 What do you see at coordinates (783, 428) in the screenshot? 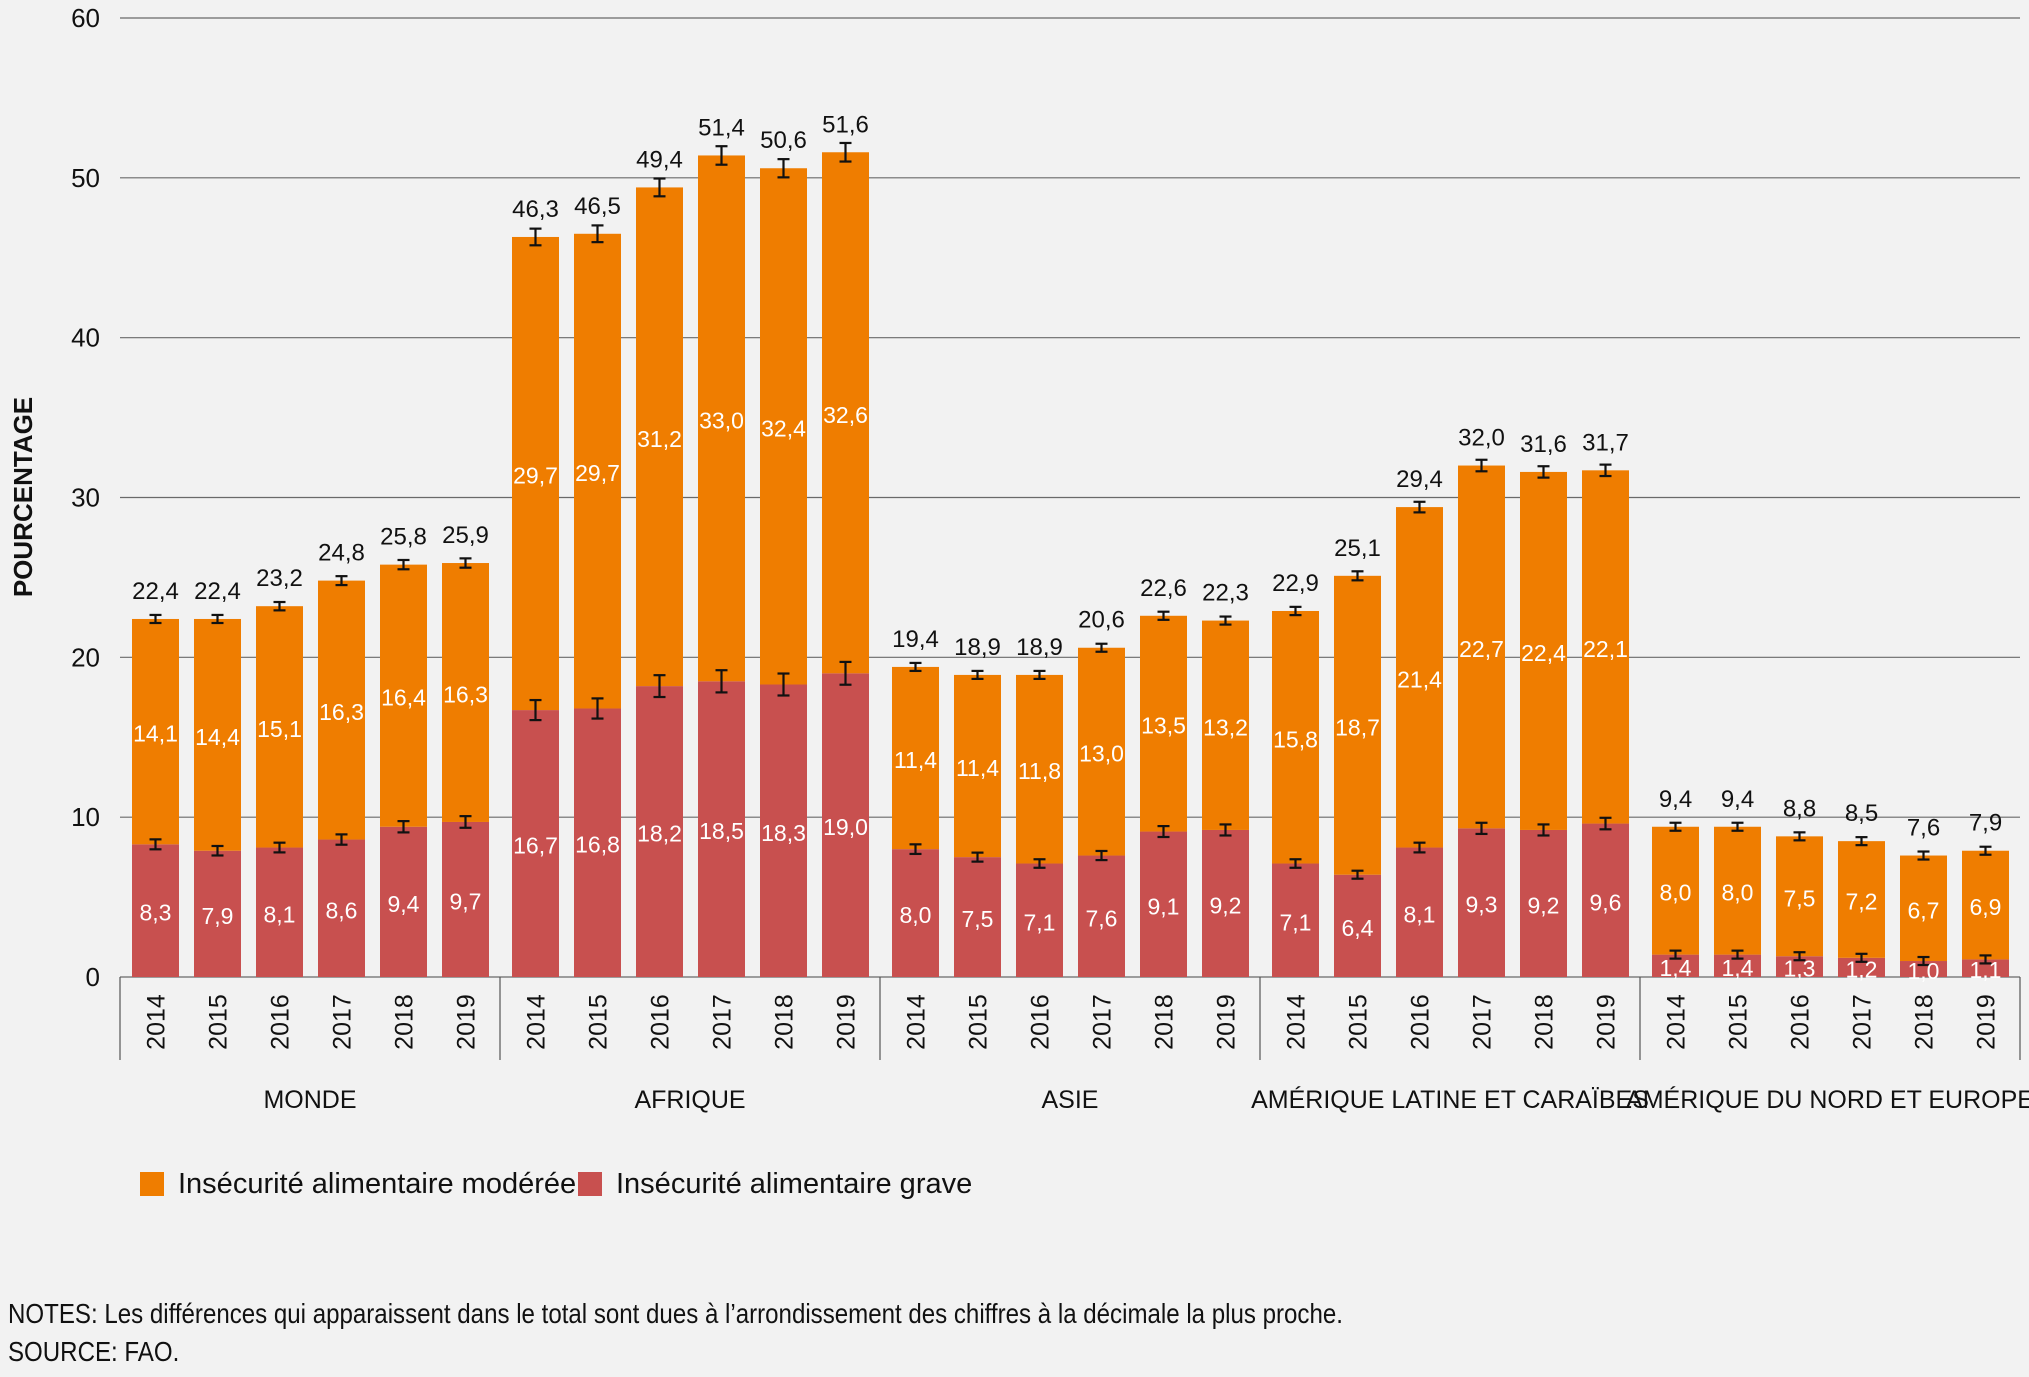
I see `label-moderate: 32,4` at bounding box center [783, 428].